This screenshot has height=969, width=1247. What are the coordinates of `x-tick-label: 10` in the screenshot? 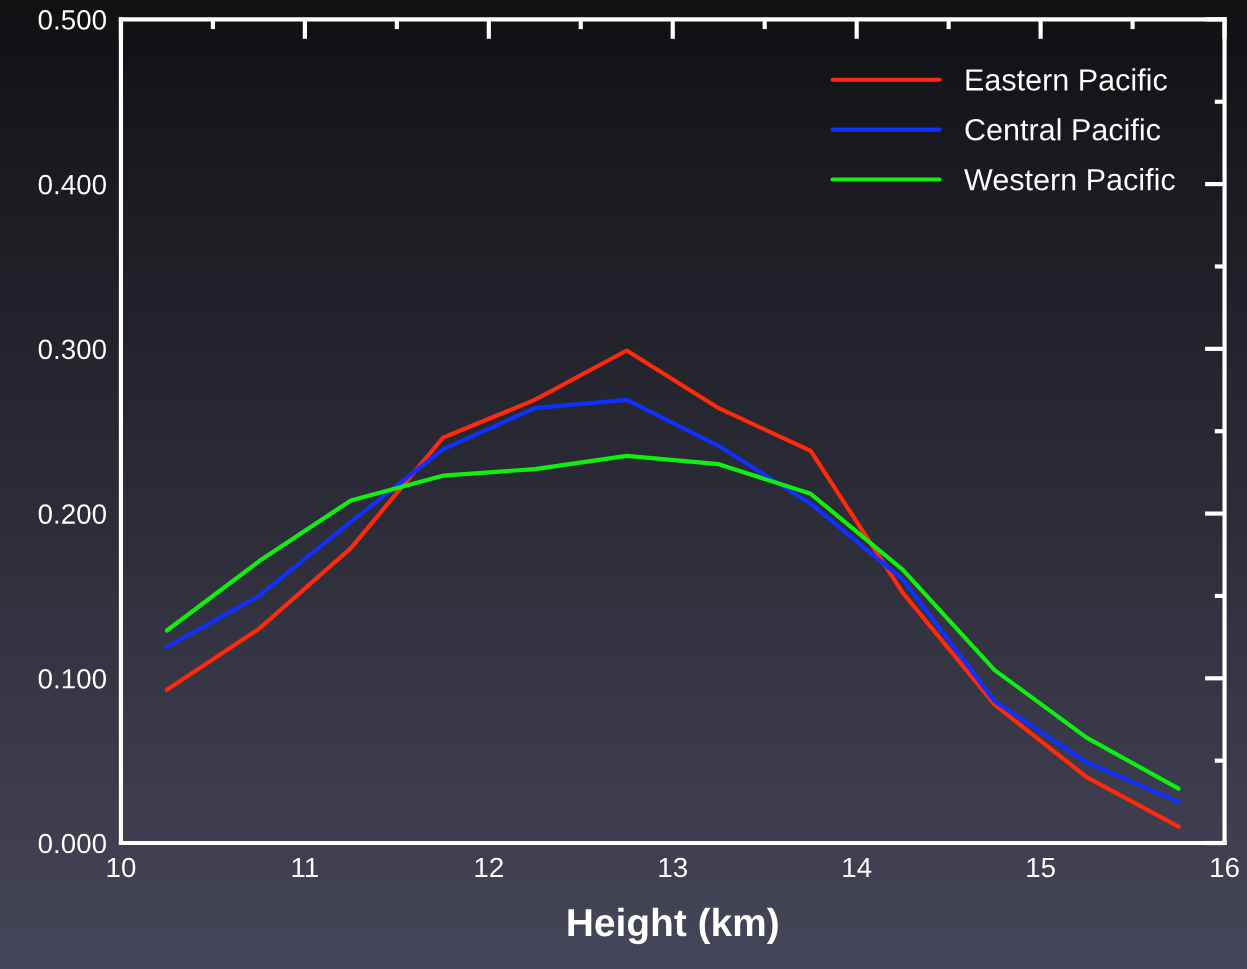 It's located at (121, 867).